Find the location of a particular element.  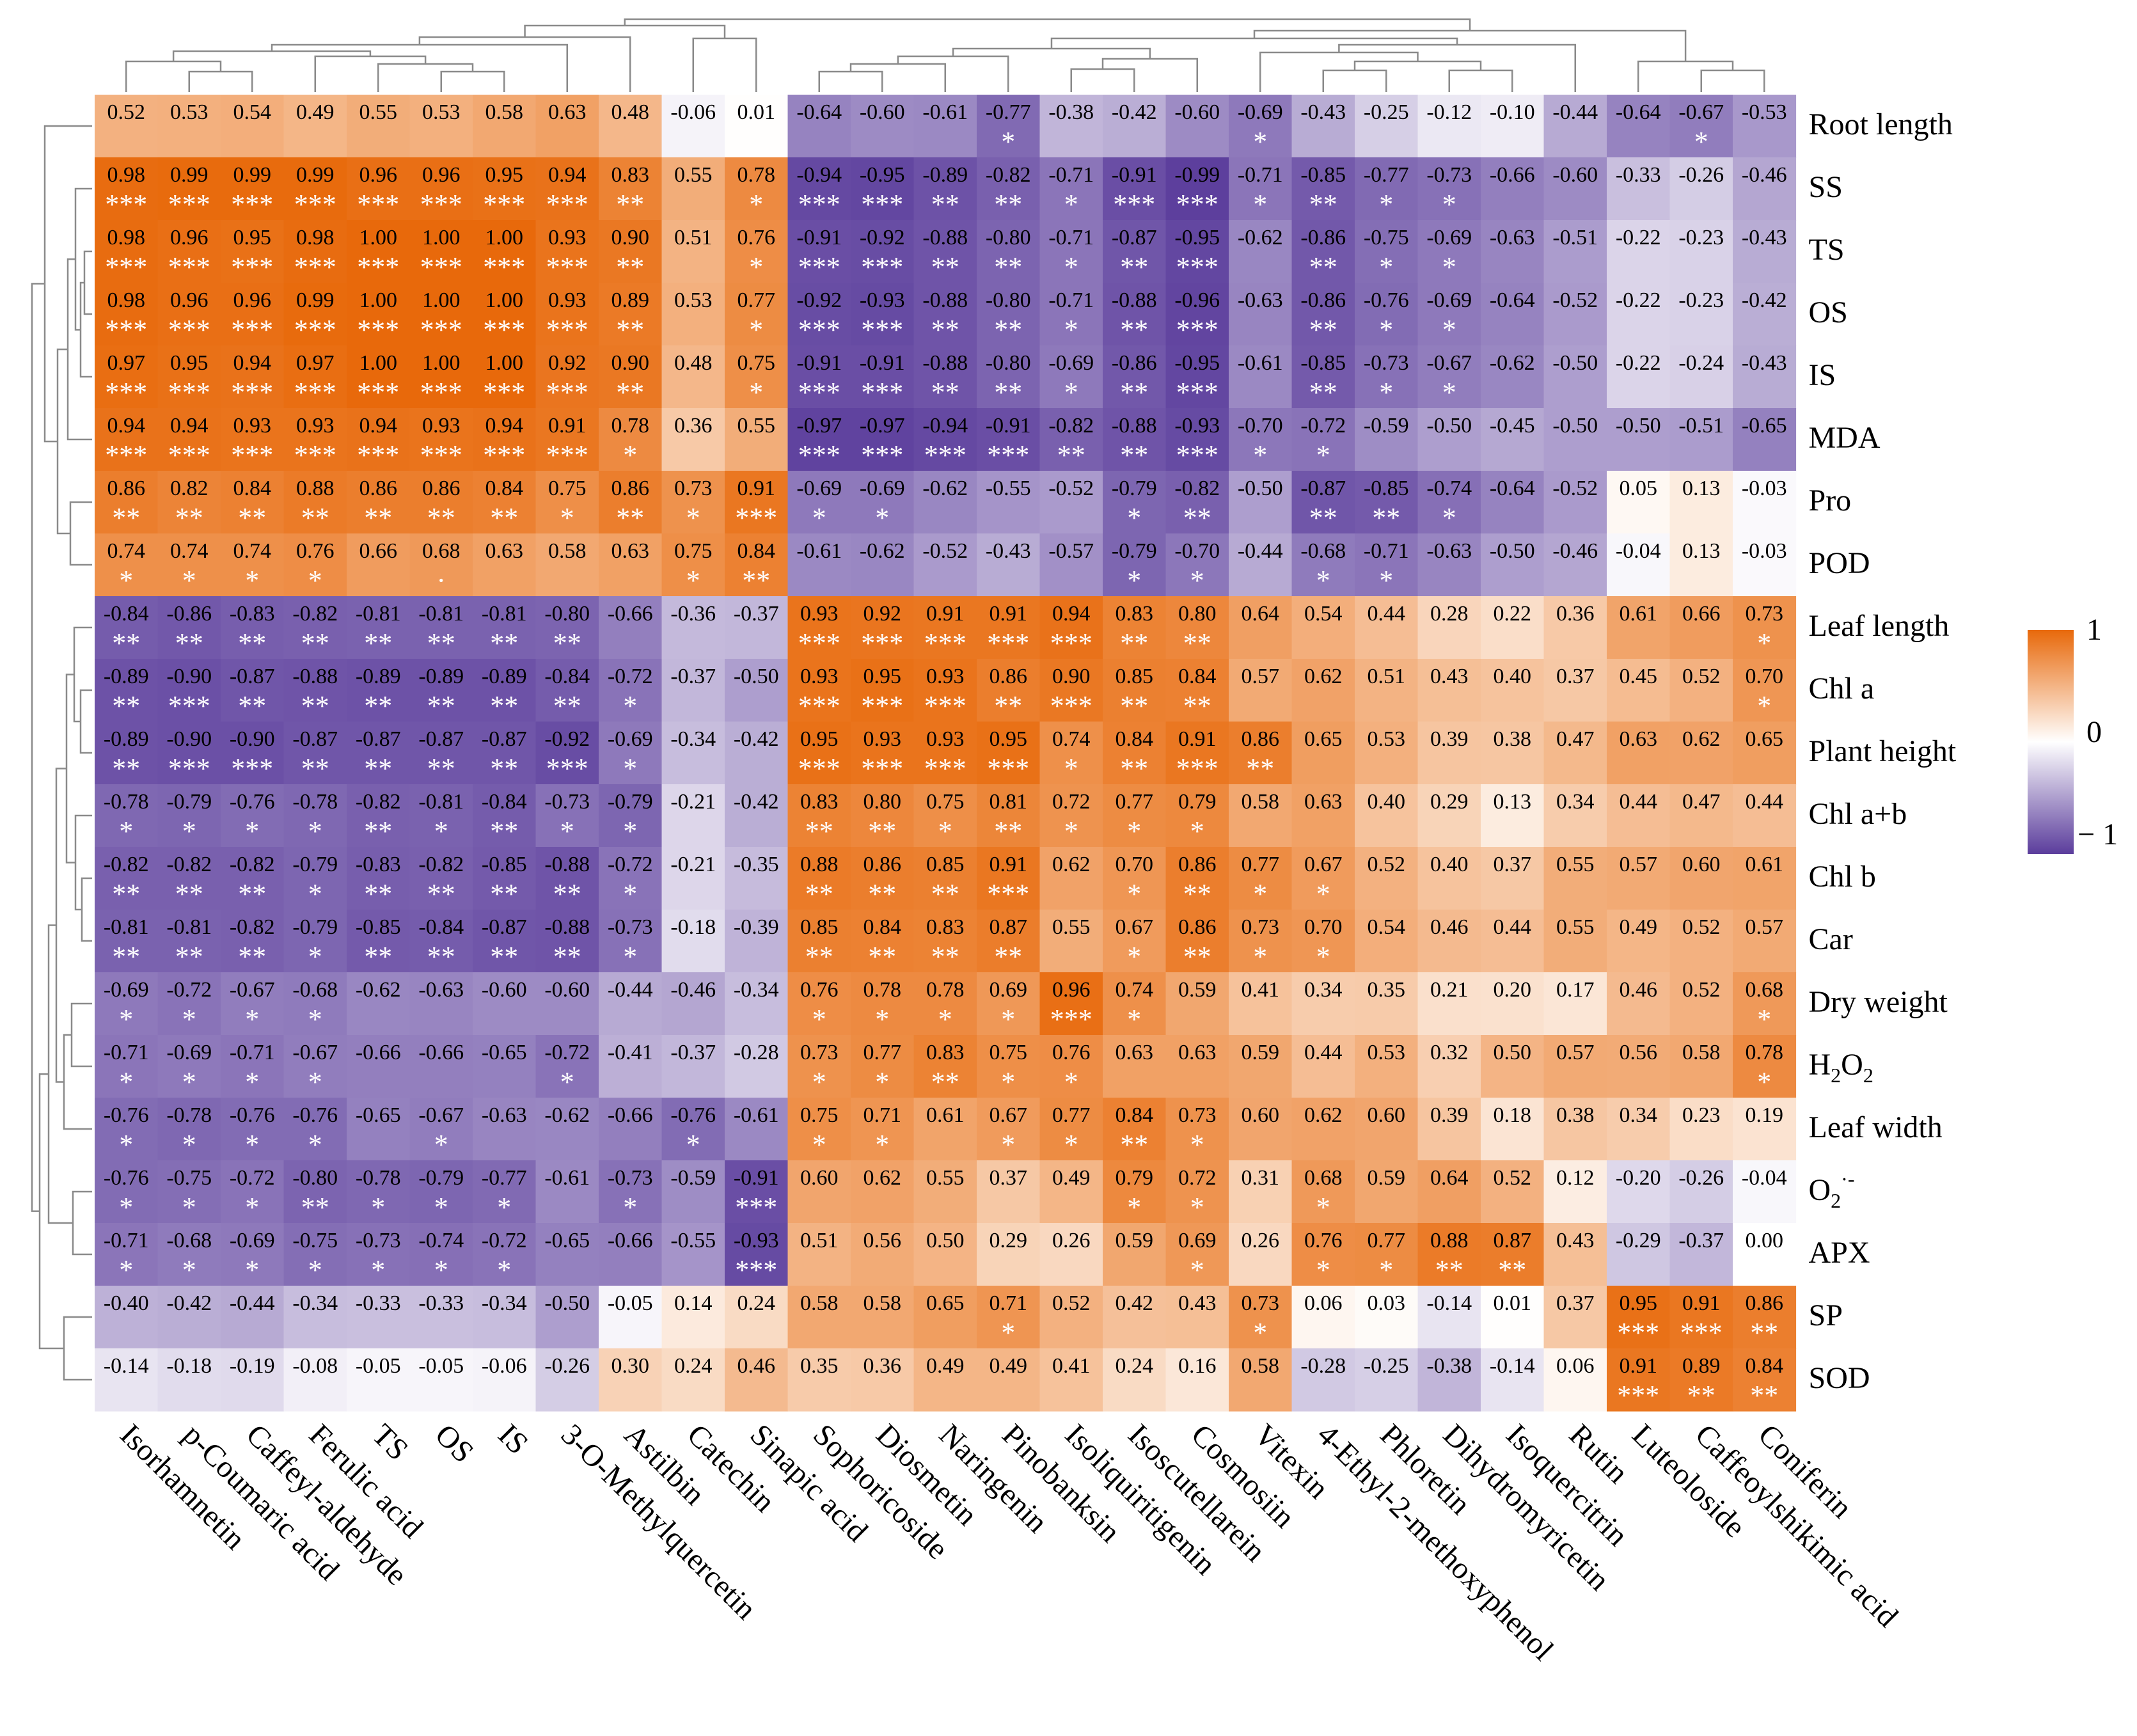

row-label: Root length is located at coordinates (1881, 124).